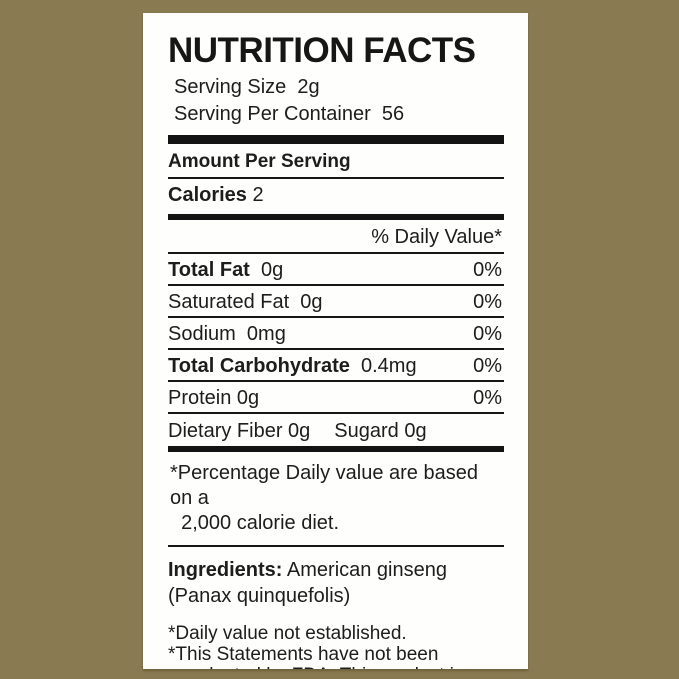  Describe the element at coordinates (336, 302) in the screenshot. I see `nutrient-row-saturated-fat: Saturated Fat 0g 0%` at that location.